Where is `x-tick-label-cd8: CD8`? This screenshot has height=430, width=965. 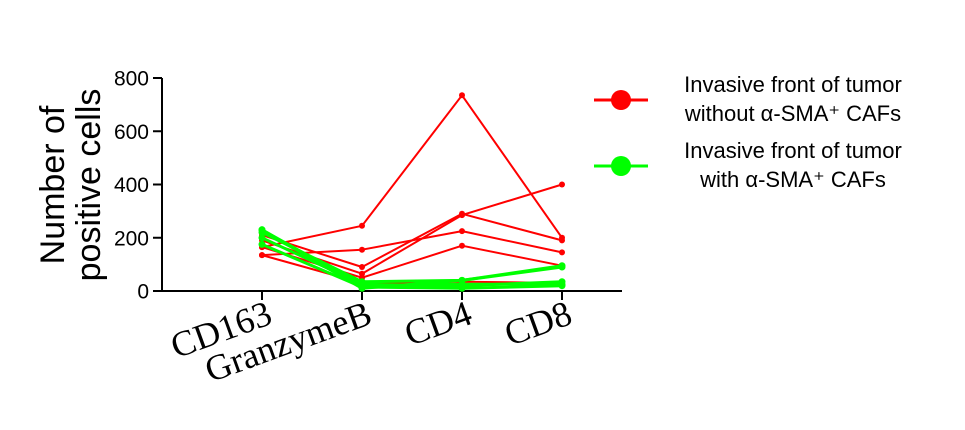
x-tick-label-cd8: CD8 is located at coordinates (538, 323).